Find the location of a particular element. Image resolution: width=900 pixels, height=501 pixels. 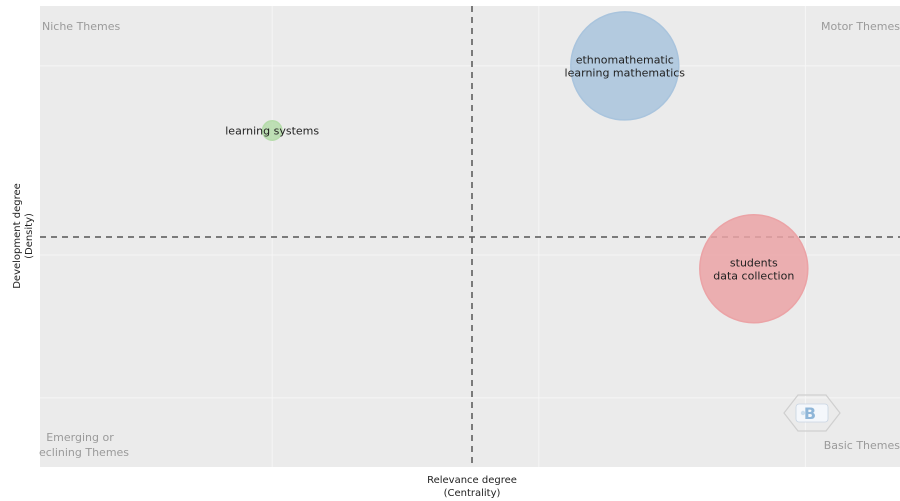

quadrant-label-emerging-line2: eclining Themes is located at coordinates (84, 452).